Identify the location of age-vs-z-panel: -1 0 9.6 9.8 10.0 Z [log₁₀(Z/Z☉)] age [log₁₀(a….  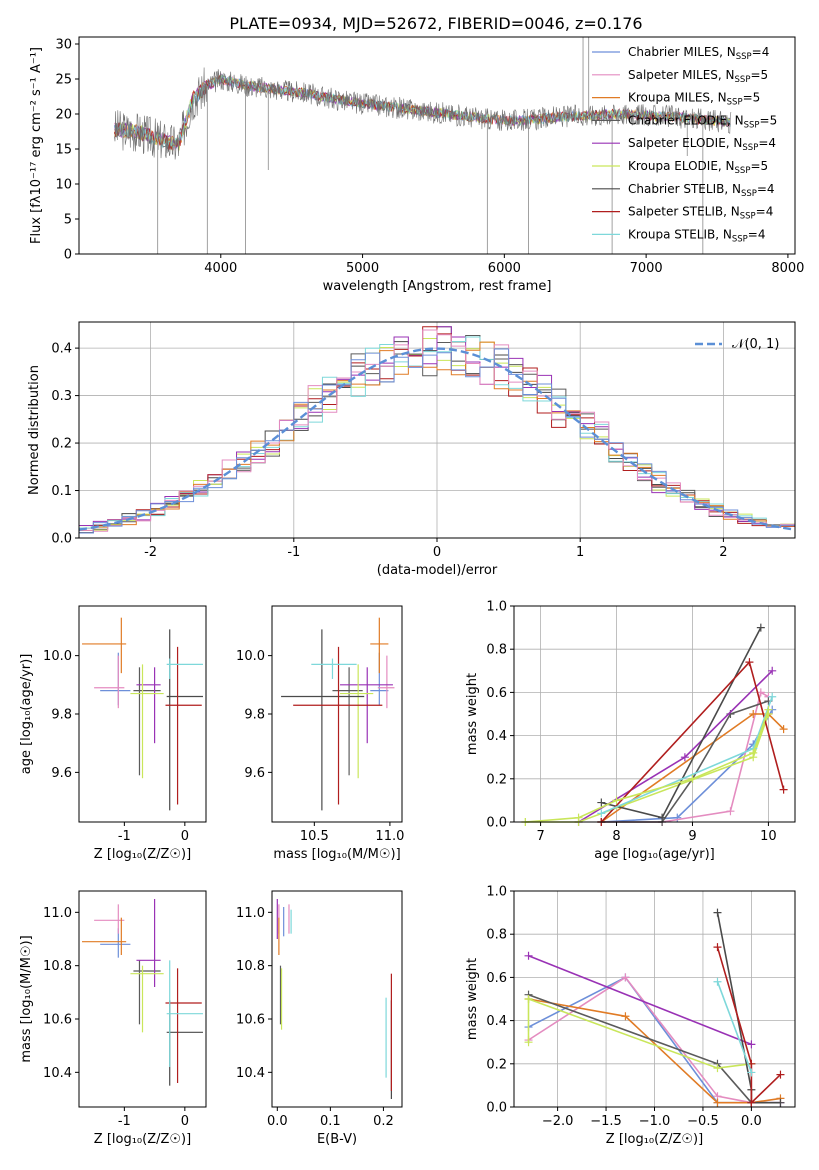
(113, 733).